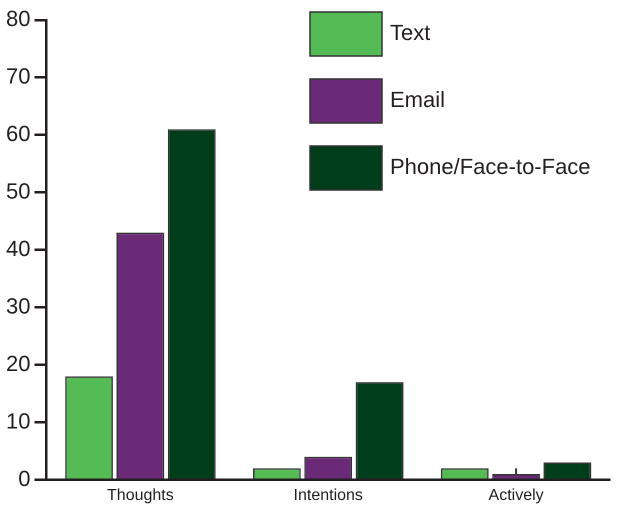 This screenshot has width=622, height=511. I want to click on y-tick-label: 50, so click(18, 191).